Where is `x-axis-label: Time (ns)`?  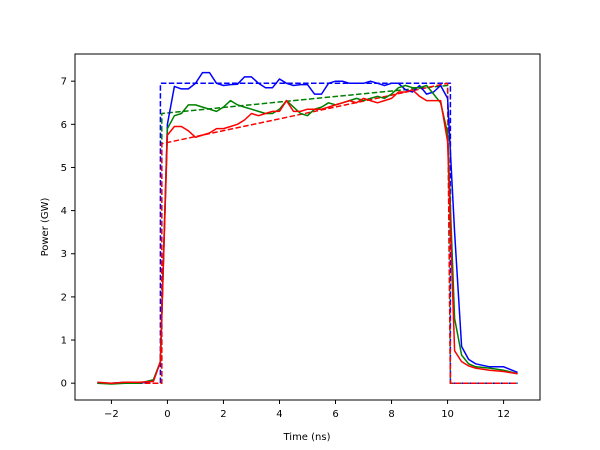
x-axis-label: Time (ns) is located at coordinates (306, 437).